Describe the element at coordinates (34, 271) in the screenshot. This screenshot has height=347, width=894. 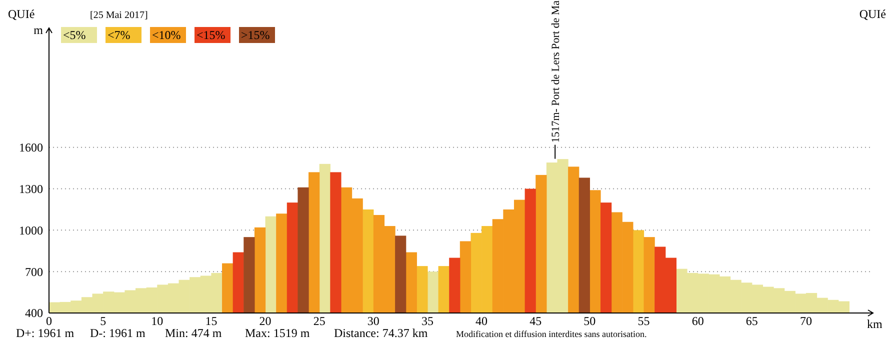
I see `y-tick-label: 700` at that location.